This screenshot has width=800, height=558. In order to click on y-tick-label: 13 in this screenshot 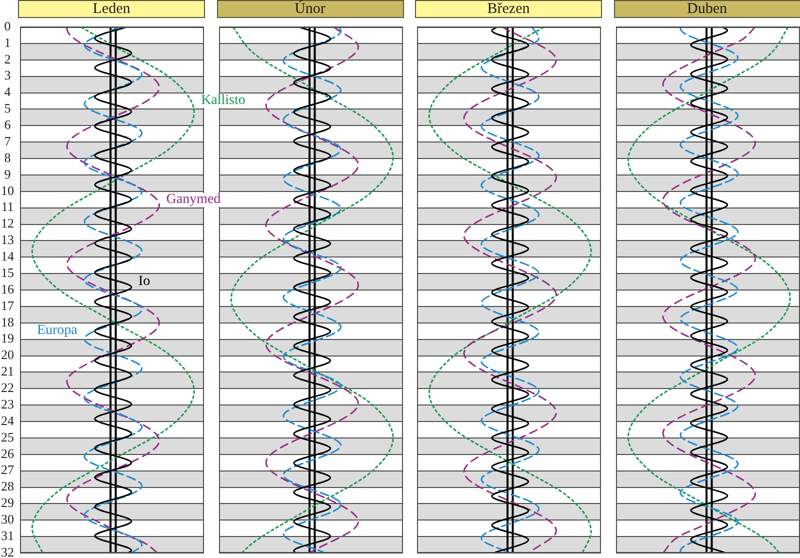, I will do `click(7, 240)`.